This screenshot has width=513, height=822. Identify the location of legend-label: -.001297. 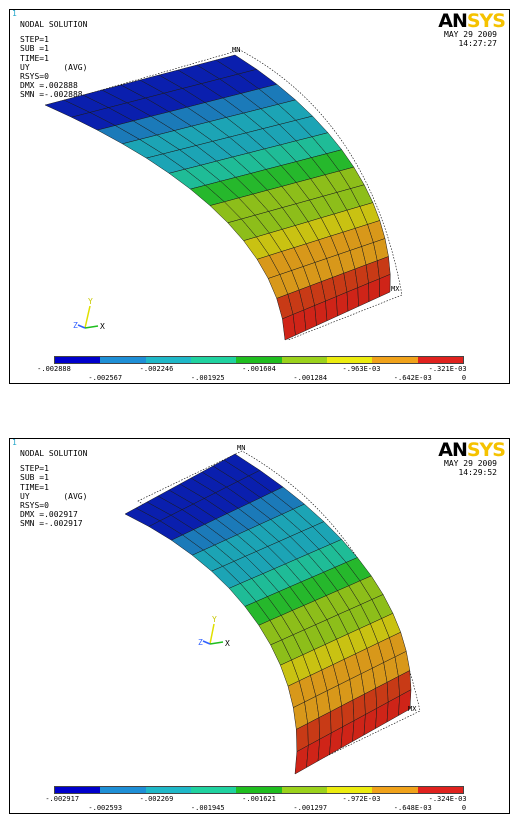
(310, 808).